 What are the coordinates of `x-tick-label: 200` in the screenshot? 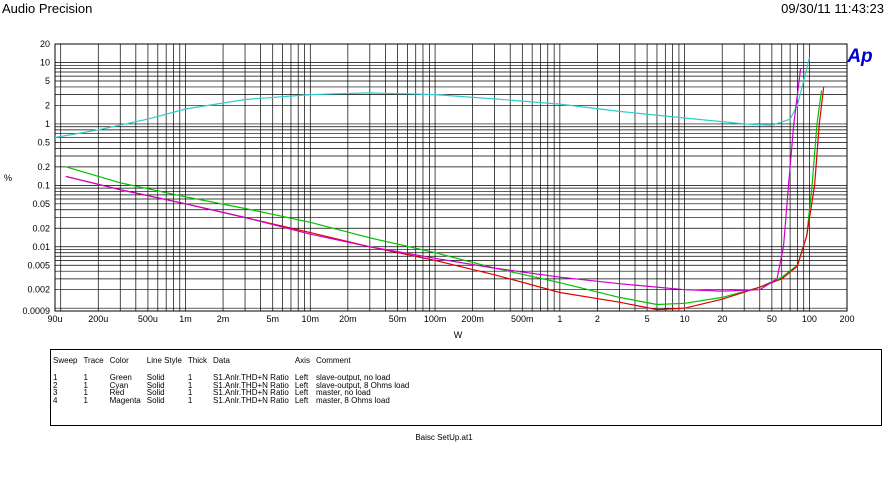 It's located at (846, 319).